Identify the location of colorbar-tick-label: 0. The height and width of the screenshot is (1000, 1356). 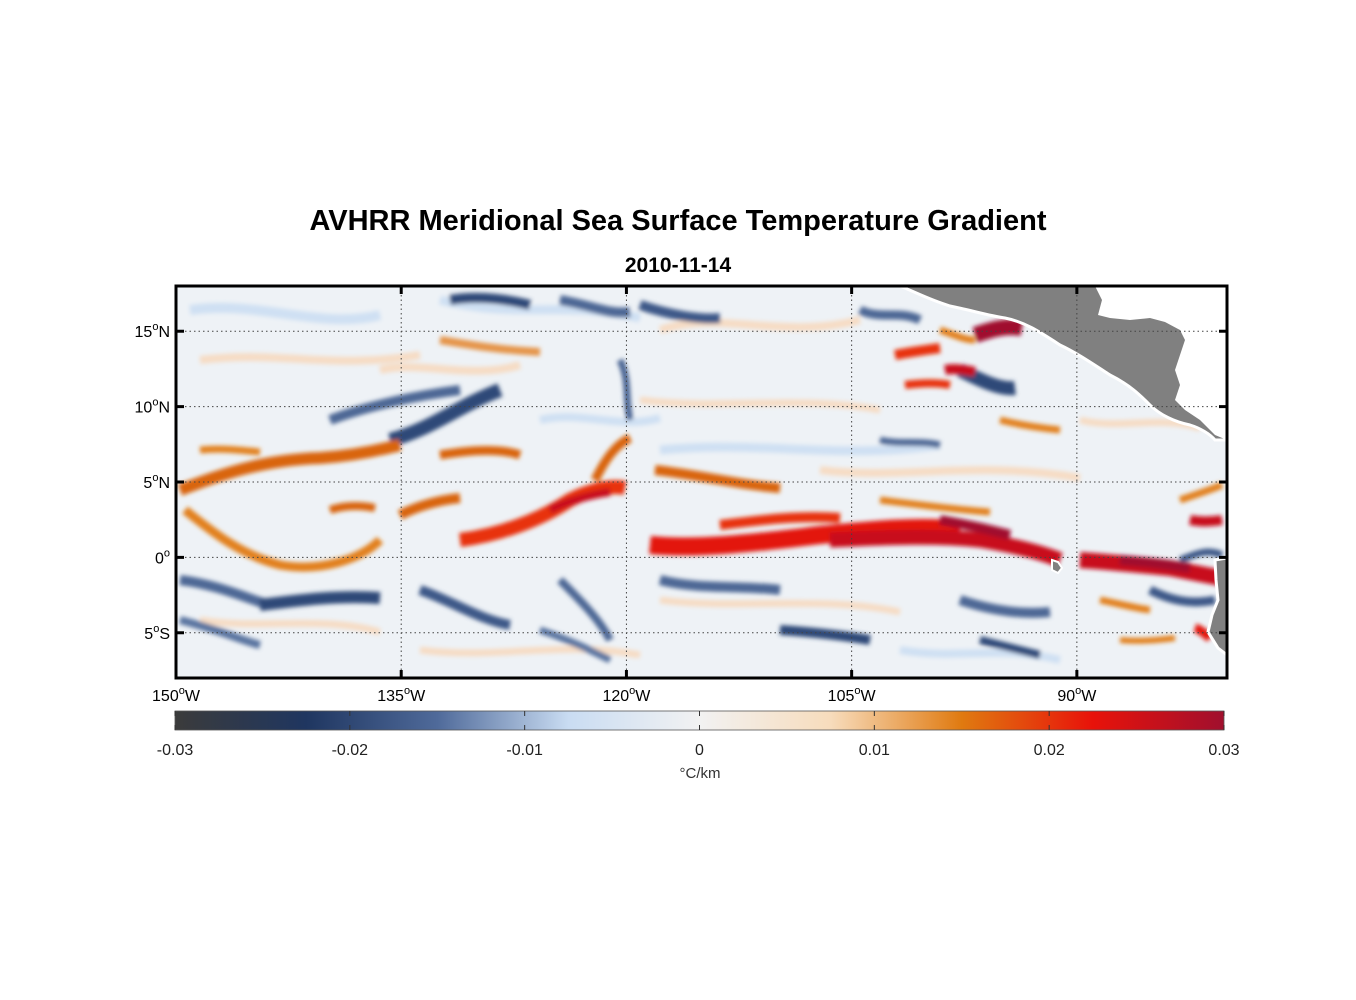
(699, 750).